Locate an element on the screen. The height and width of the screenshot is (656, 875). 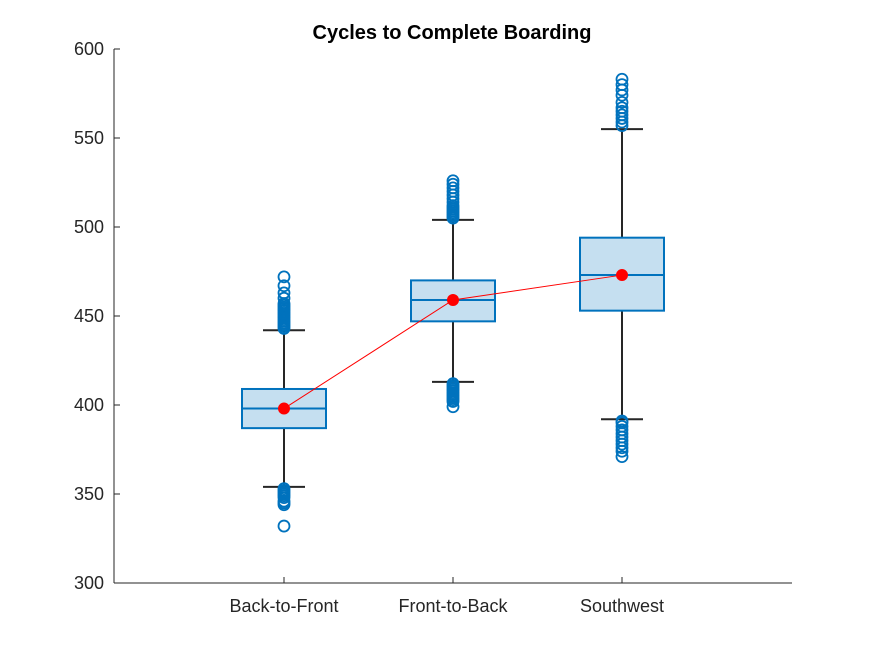
chart-title: Cycles to Complete Boarding is located at coordinates (452, 33).